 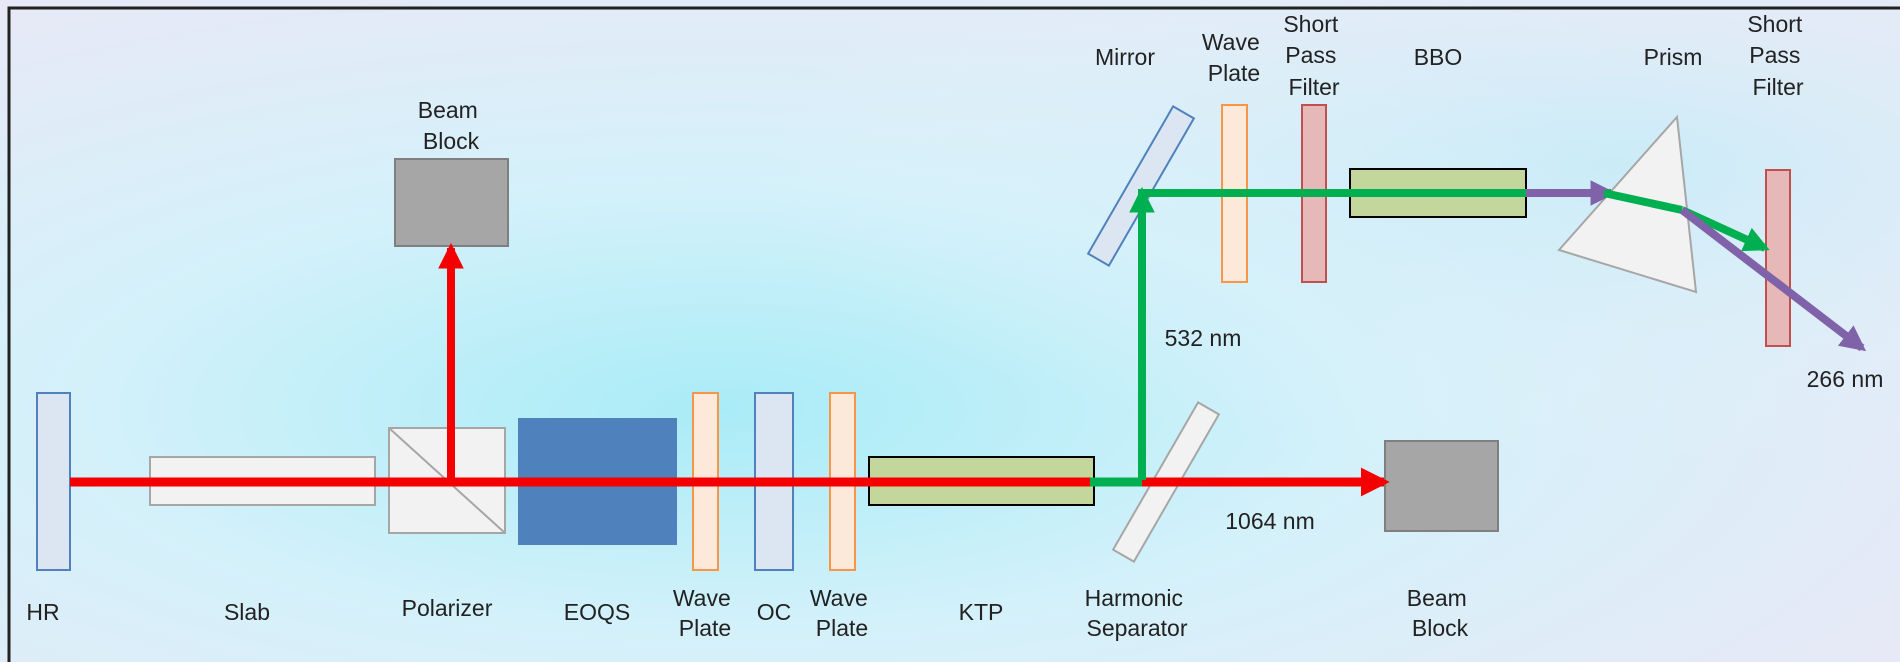 What do you see at coordinates (1313, 55) in the screenshot?
I see `label-short-pass-filter-1: Short Pass Filter` at bounding box center [1313, 55].